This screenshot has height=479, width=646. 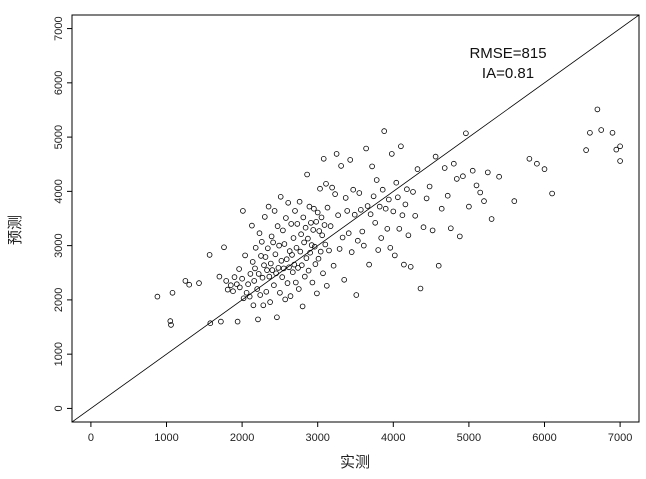 I want to click on x-tick-label: 1000, so click(x=166, y=438).